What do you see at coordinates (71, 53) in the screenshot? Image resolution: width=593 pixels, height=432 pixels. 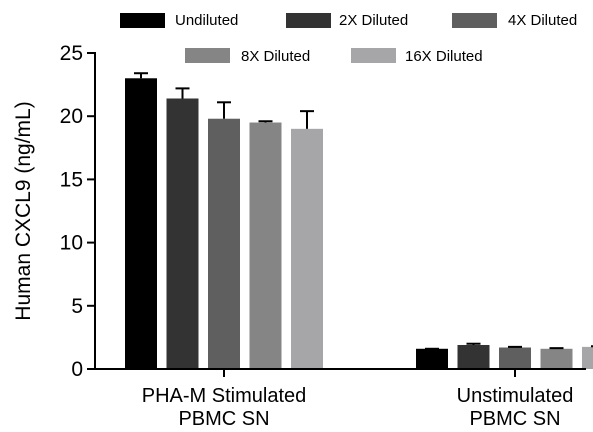 I see `y-tick-label: 25` at bounding box center [71, 53].